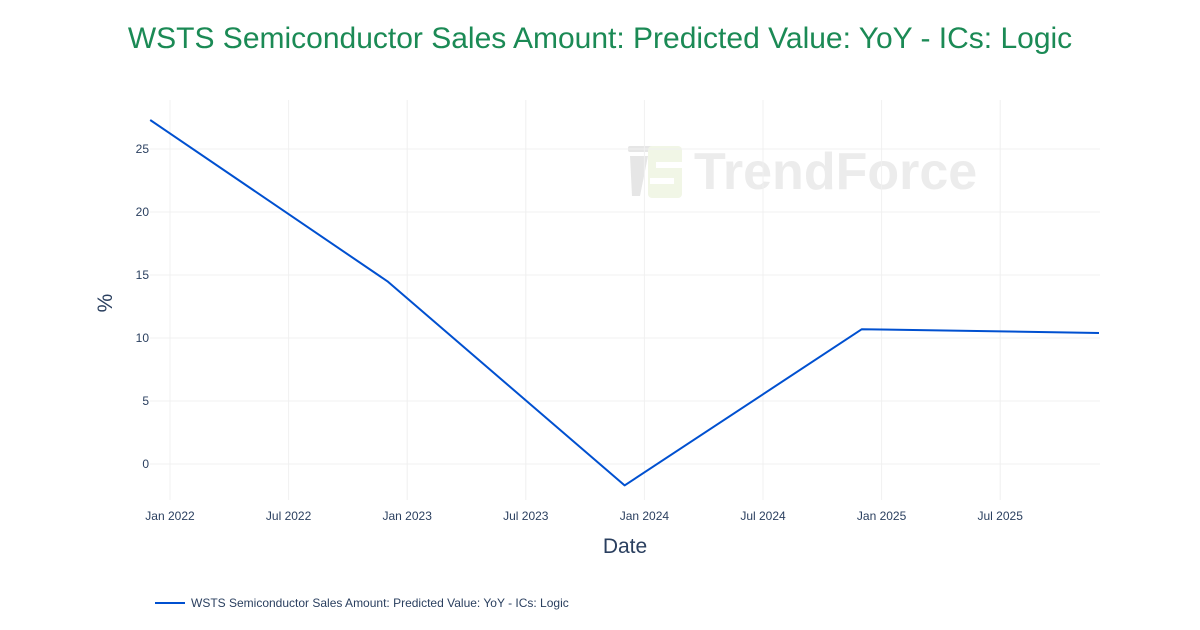  Describe the element at coordinates (143, 275) in the screenshot. I see `y-tick-label: 15` at that location.